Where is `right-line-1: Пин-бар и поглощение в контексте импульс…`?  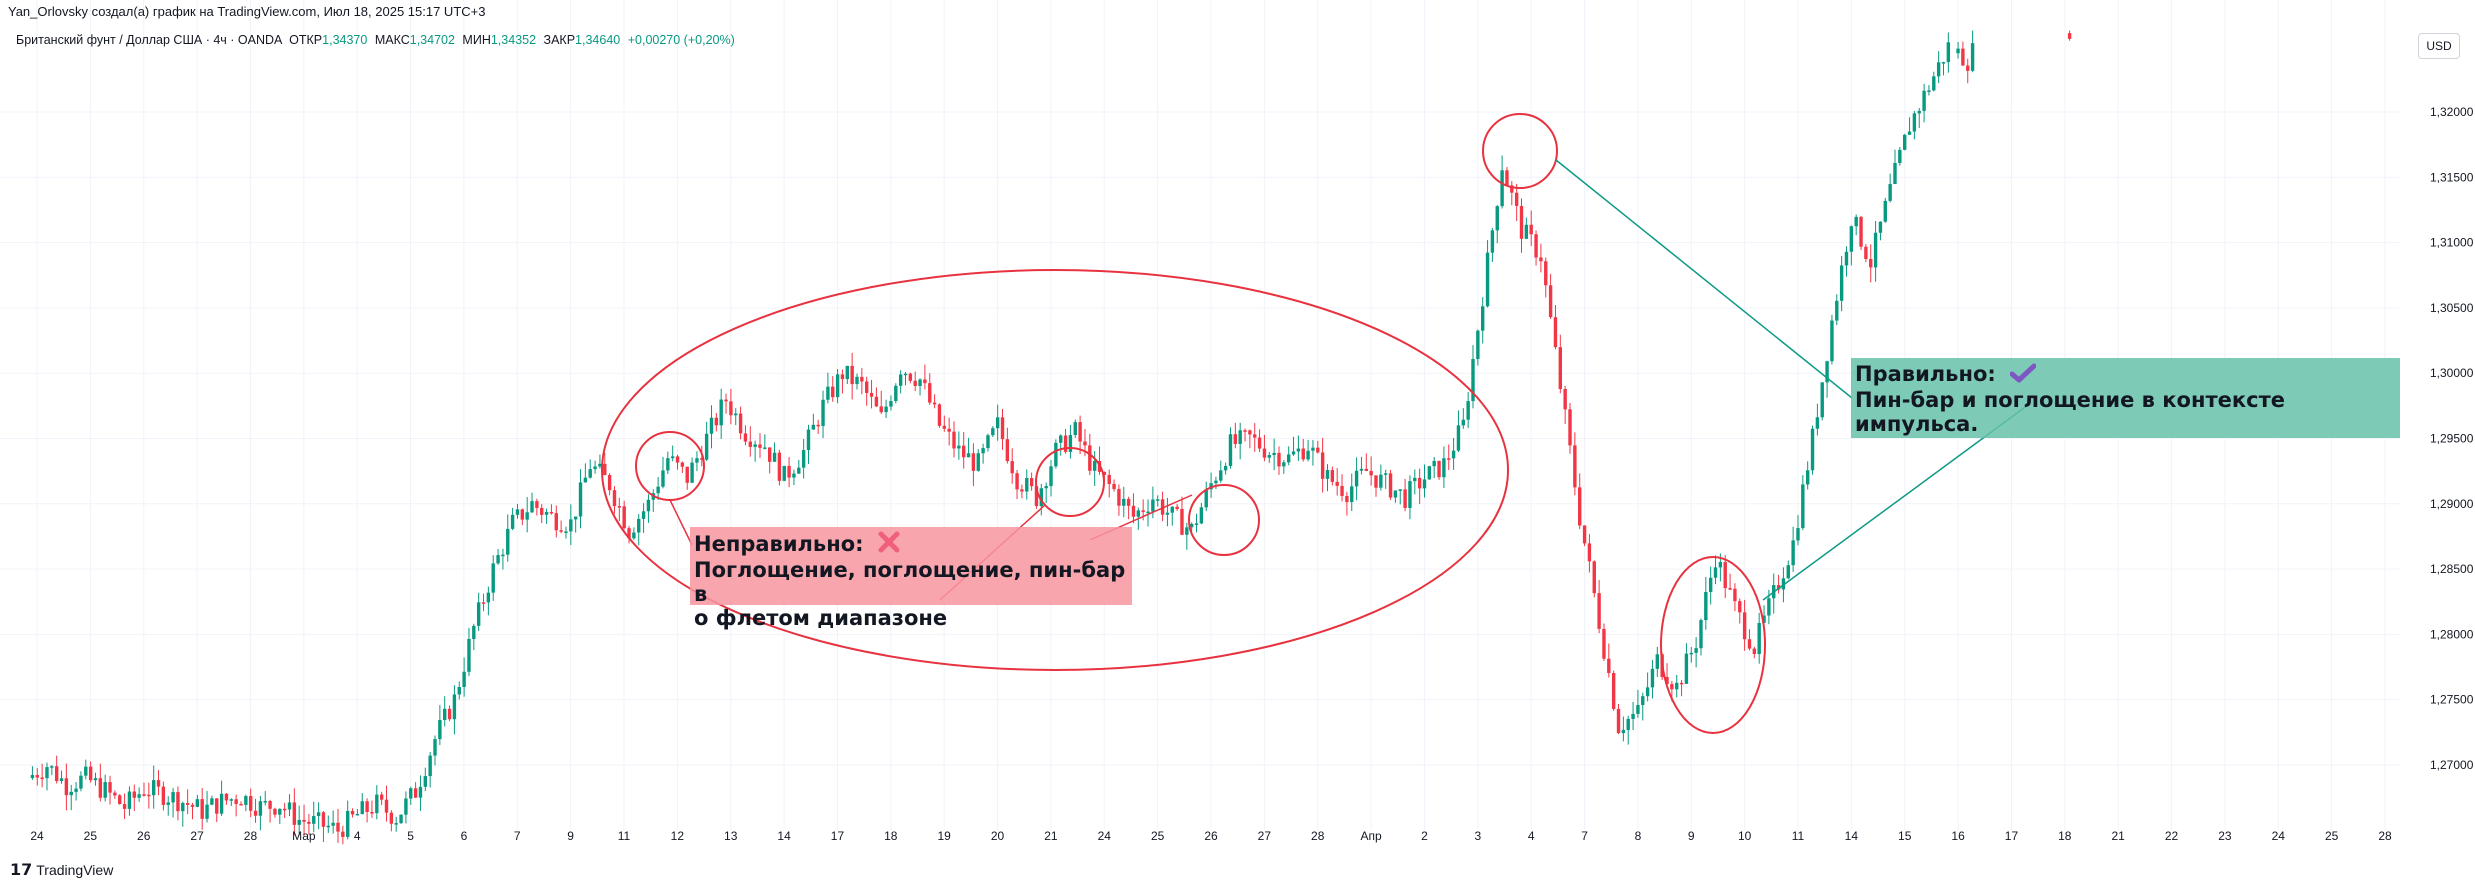
right-line-1: Пин-бар и поглощение в контексте импульс… is located at coordinates (2070, 412).